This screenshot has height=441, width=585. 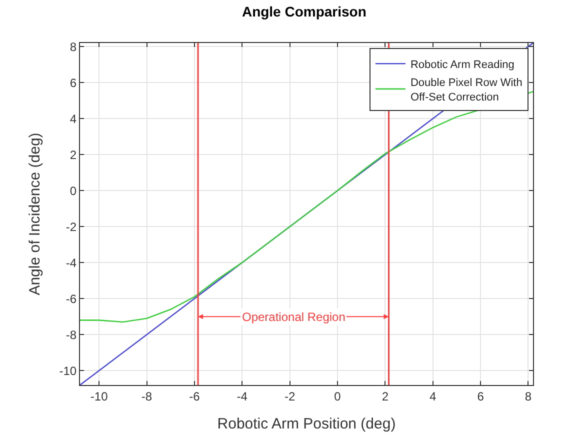 I want to click on x-tick-label: 2, so click(x=385, y=396).